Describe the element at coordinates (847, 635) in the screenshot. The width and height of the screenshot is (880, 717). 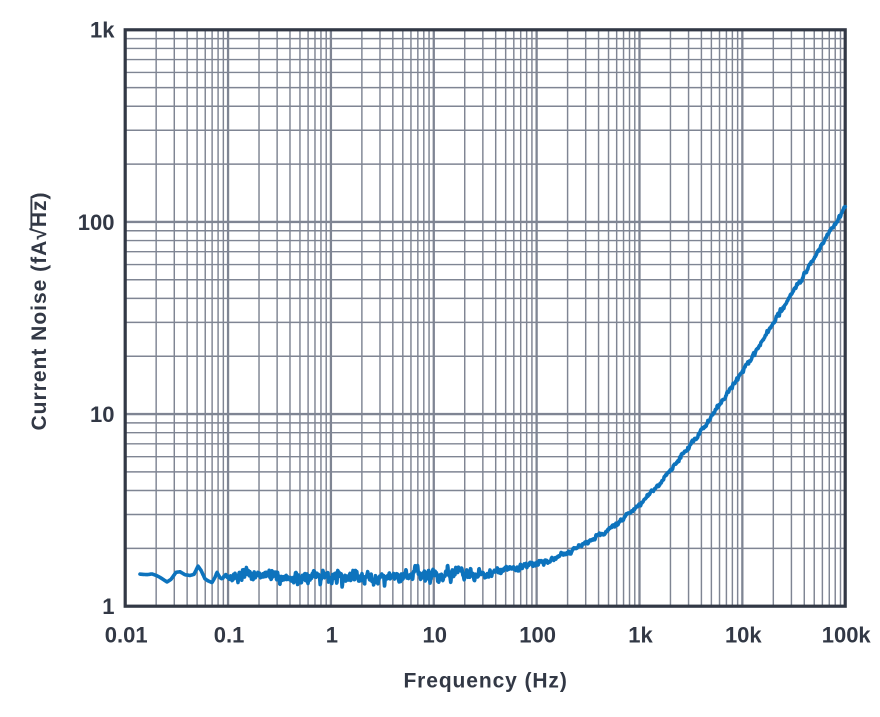
I see `svg-text: 100k` at that location.